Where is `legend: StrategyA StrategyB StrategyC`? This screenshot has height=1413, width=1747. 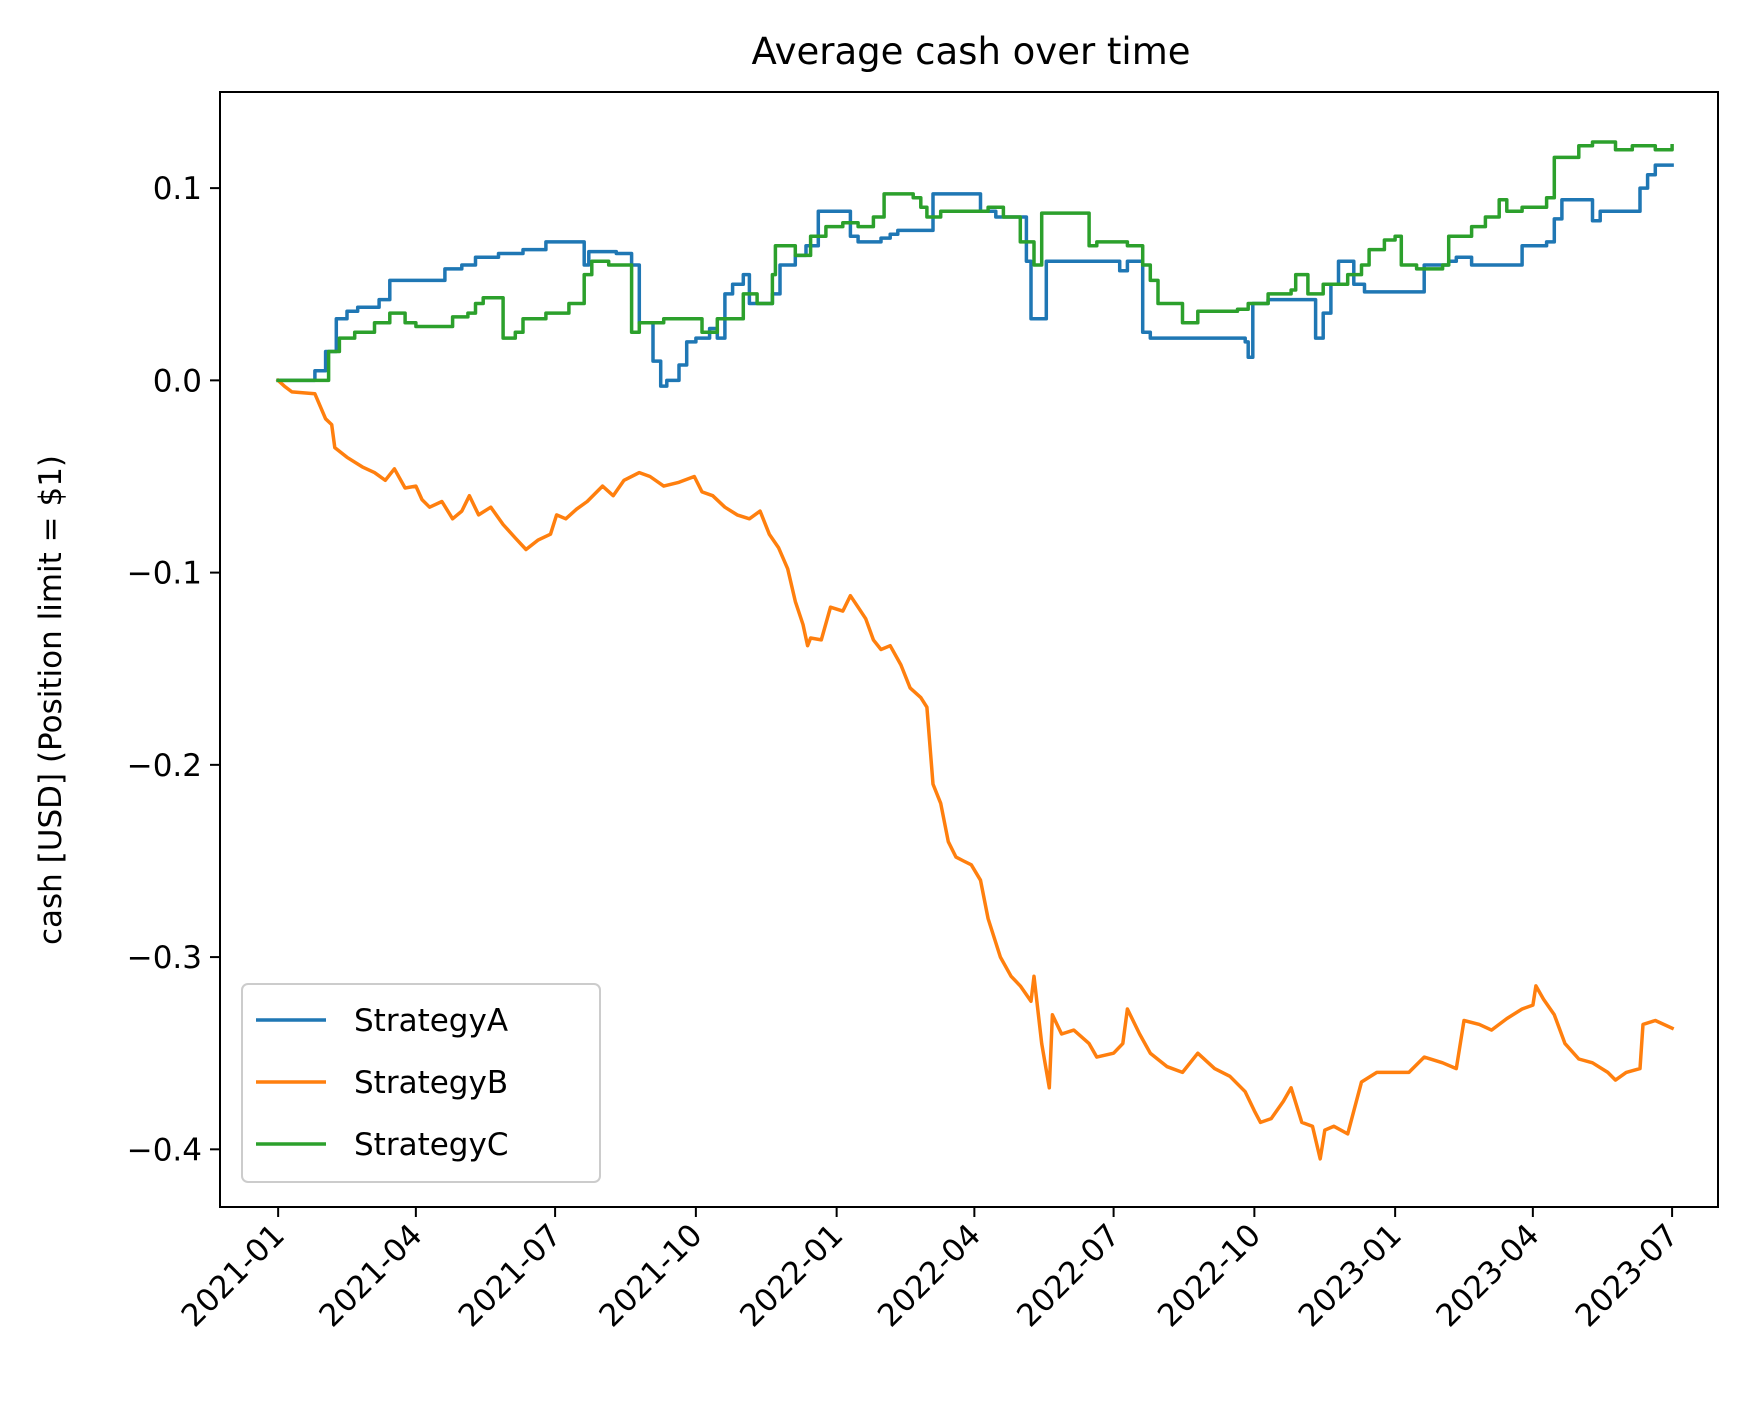 legend: StrategyA StrategyB StrategyC is located at coordinates (421, 1083).